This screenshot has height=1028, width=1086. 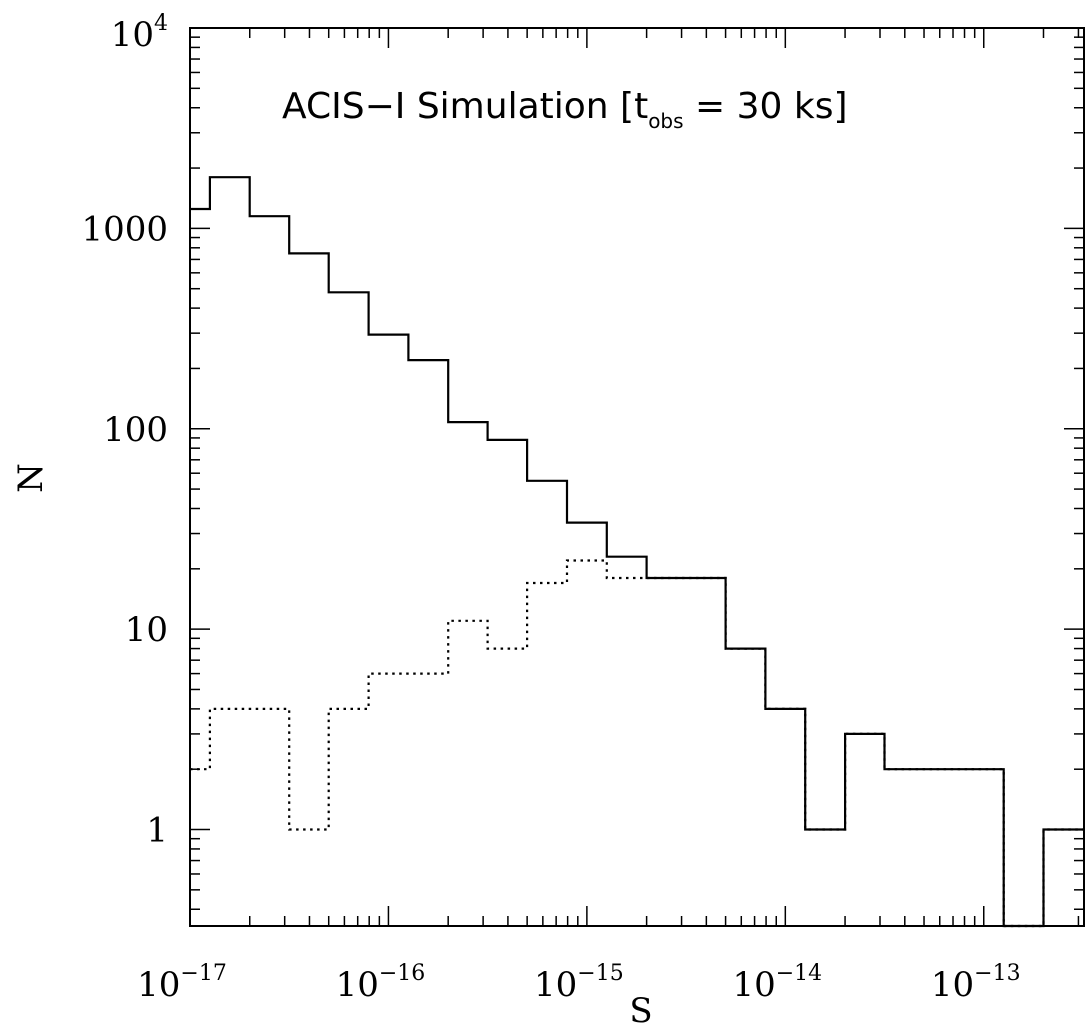 I want to click on y-tick-label-base: 10, so click(x=132, y=35).